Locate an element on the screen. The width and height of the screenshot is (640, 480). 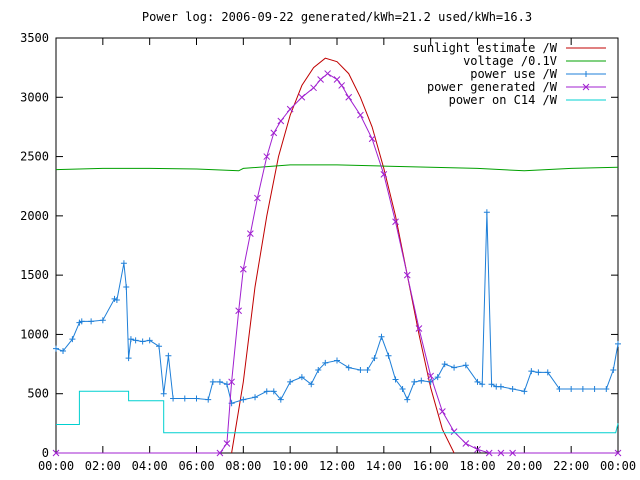
x-tick-label: 14:00 is located at coordinates (384, 466).